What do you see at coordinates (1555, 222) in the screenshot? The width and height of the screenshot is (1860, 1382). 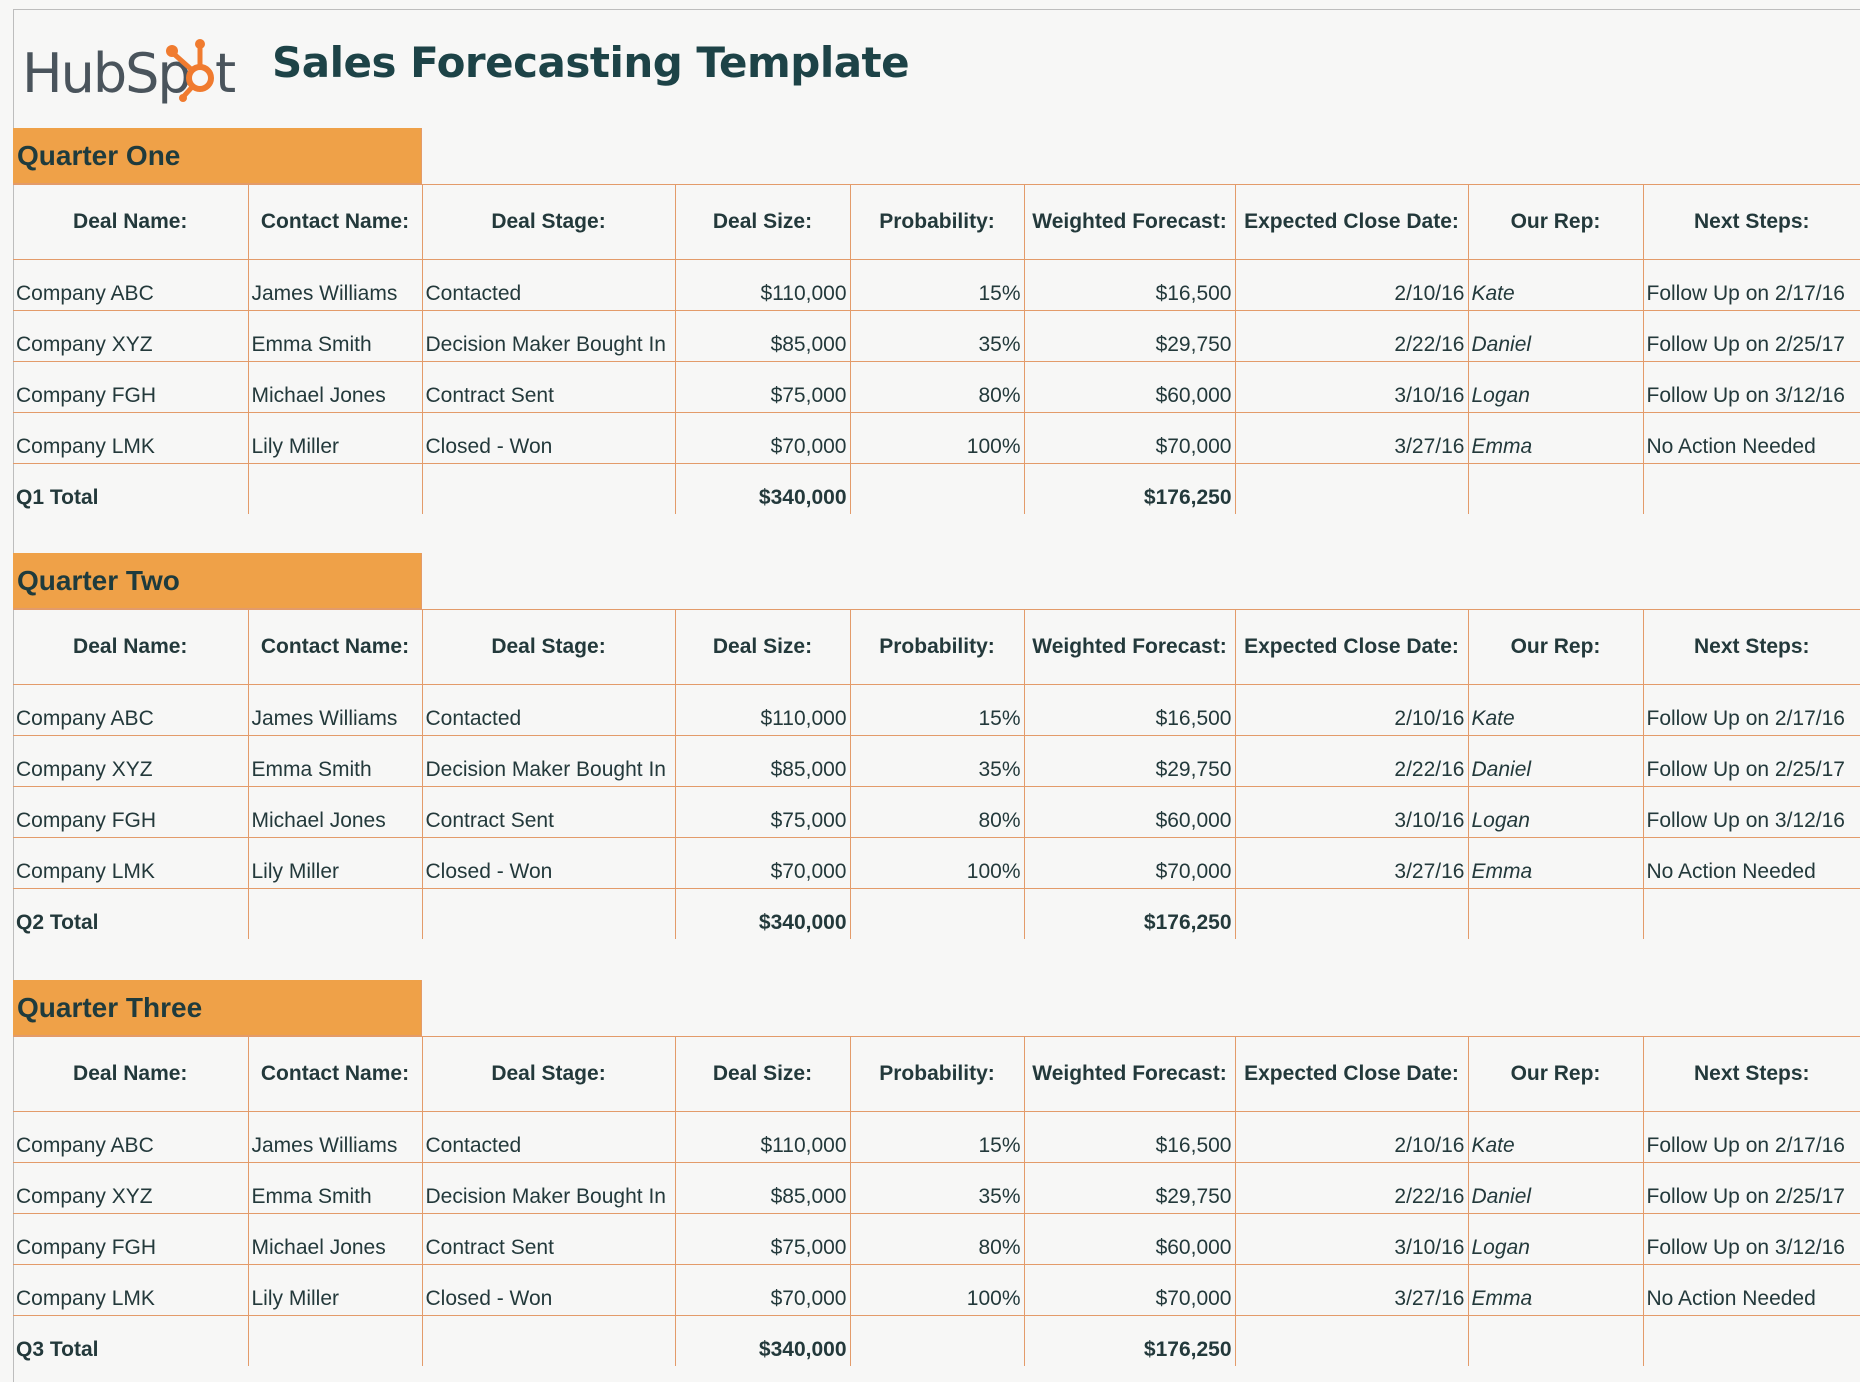 I see `column-header: Our Rep:` at bounding box center [1555, 222].